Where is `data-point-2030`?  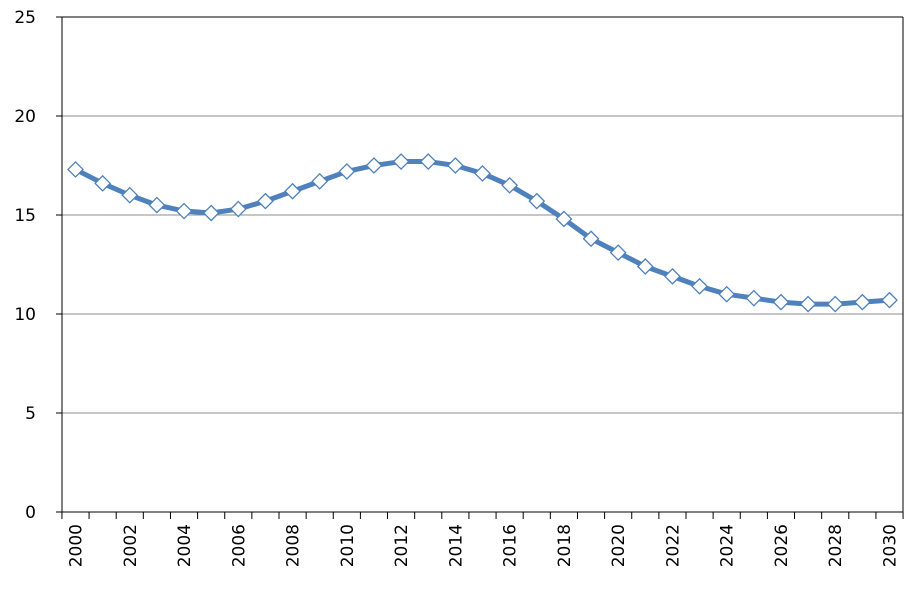 data-point-2030 is located at coordinates (889, 300).